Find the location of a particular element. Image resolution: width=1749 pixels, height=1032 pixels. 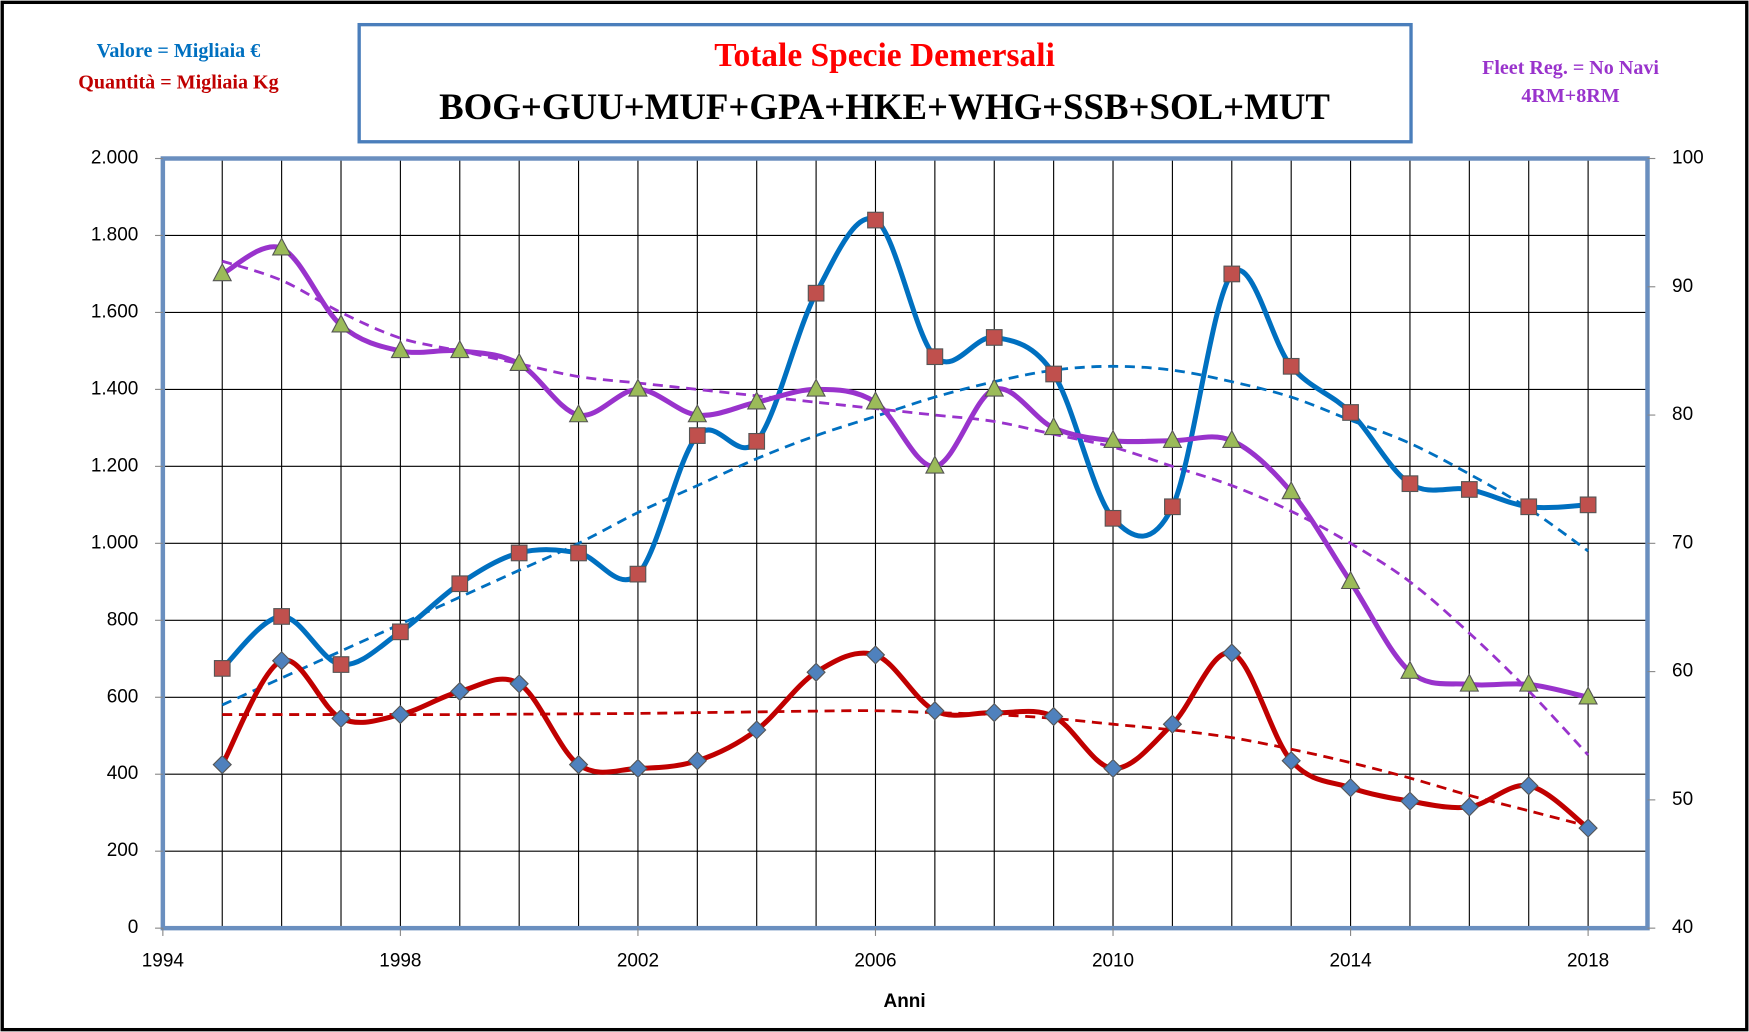

chart-title: Totale Specie Demersali is located at coordinates (884, 55).